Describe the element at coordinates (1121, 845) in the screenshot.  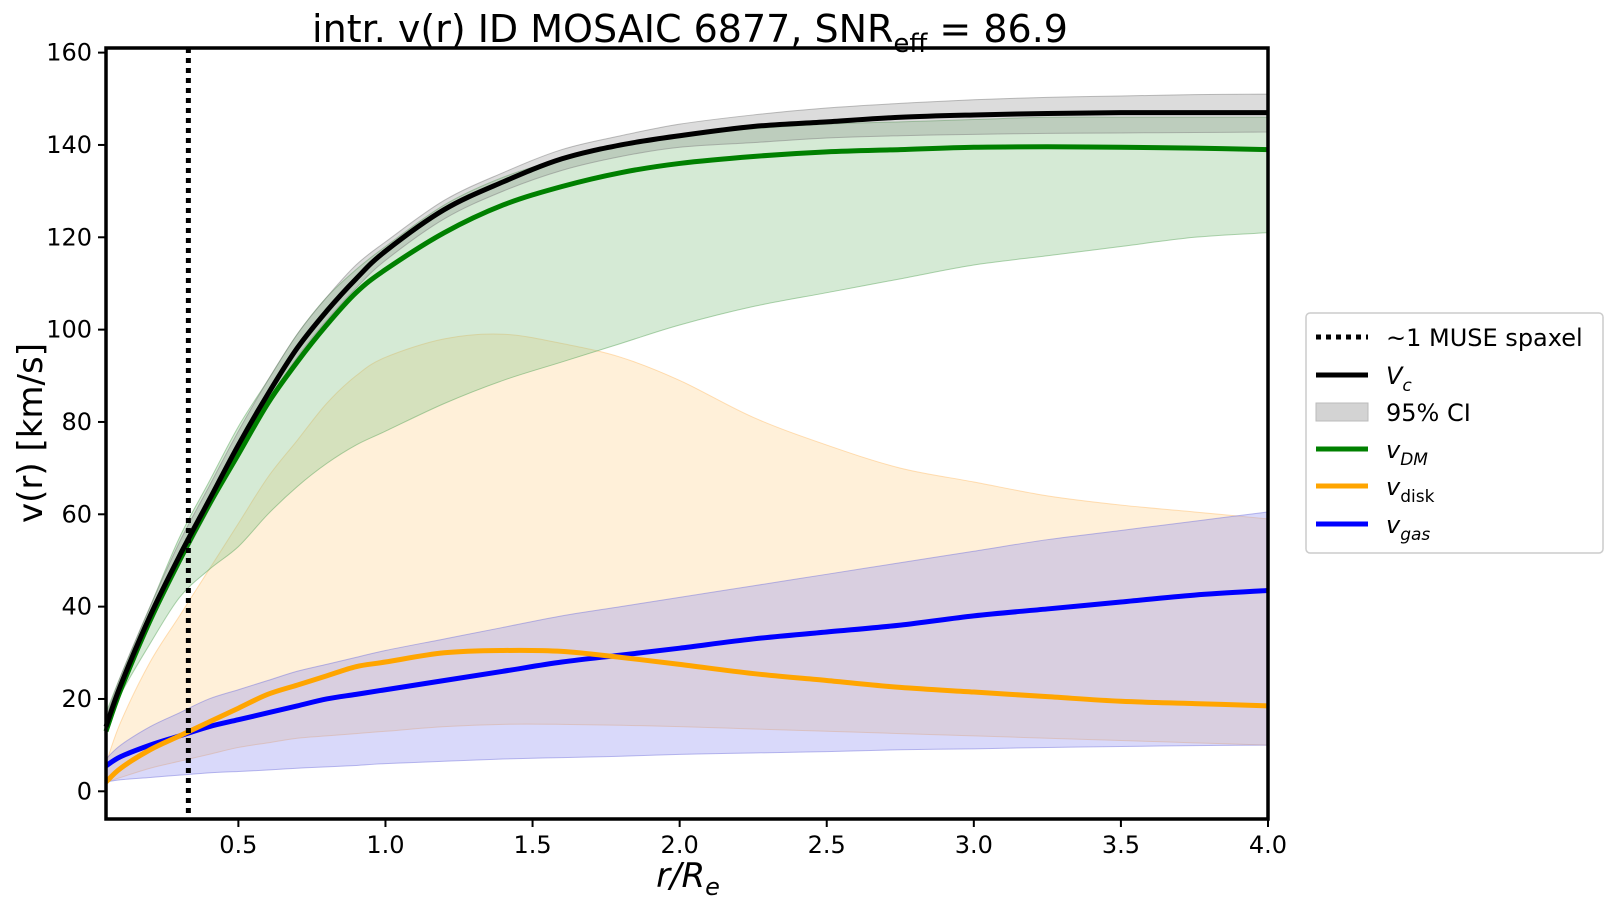
I see `x-tick-label: 3.5` at that location.